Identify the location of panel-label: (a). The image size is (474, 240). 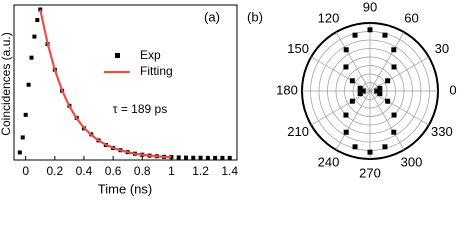
(212, 16).